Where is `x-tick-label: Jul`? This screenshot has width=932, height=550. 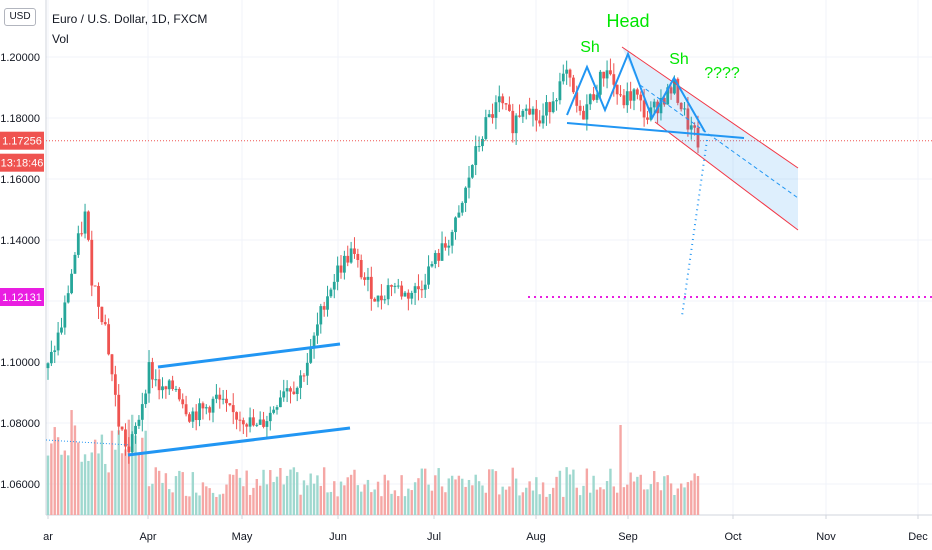 x-tick-label: Jul is located at coordinates (434, 537).